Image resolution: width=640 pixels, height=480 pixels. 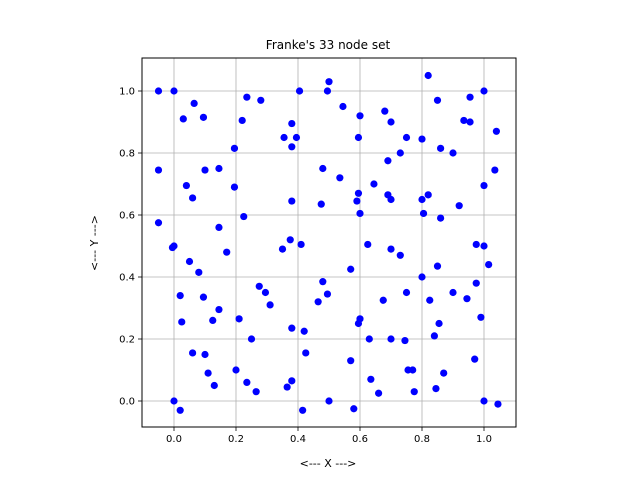 What do you see at coordinates (94, 243) in the screenshot?
I see `y-axis-label: <--- Y --->` at bounding box center [94, 243].